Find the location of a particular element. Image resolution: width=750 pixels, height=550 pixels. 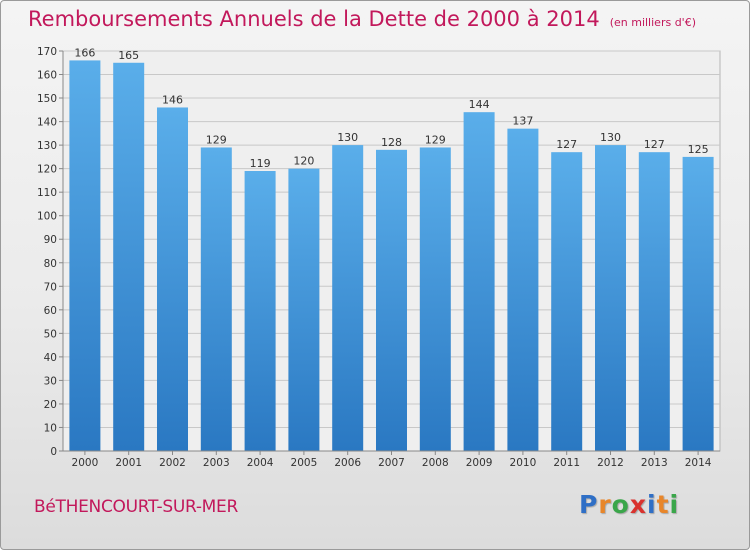

logo-letter: r is located at coordinates (605, 504).